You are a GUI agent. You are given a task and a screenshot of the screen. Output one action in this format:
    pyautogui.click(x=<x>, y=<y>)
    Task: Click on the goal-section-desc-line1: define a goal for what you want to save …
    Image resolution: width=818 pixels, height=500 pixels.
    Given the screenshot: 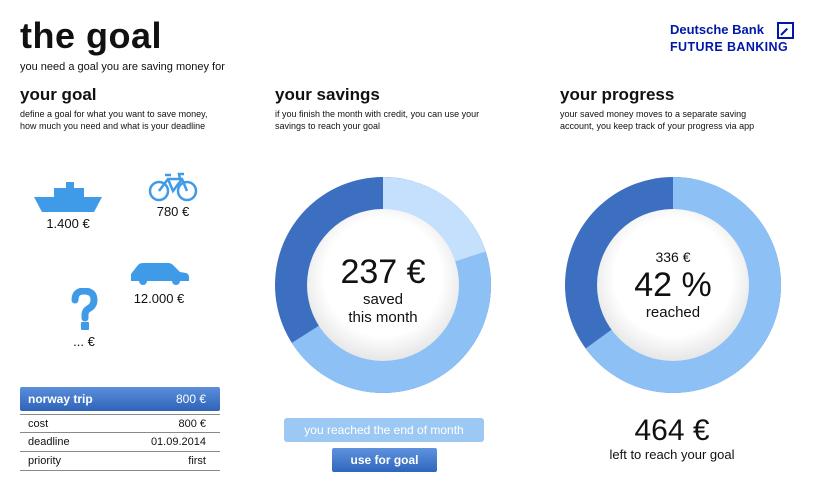 What is the action you would take?
    pyautogui.click(x=114, y=114)
    